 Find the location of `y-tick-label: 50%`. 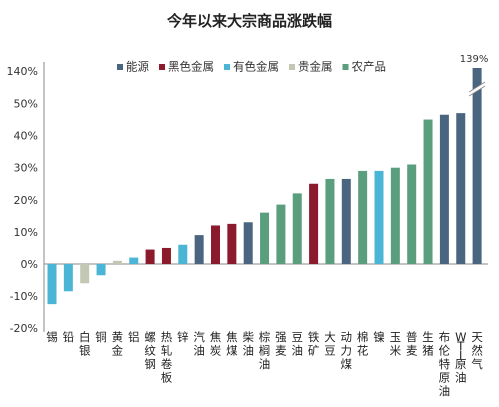

y-tick-label: 50% is located at coordinates (26, 104).